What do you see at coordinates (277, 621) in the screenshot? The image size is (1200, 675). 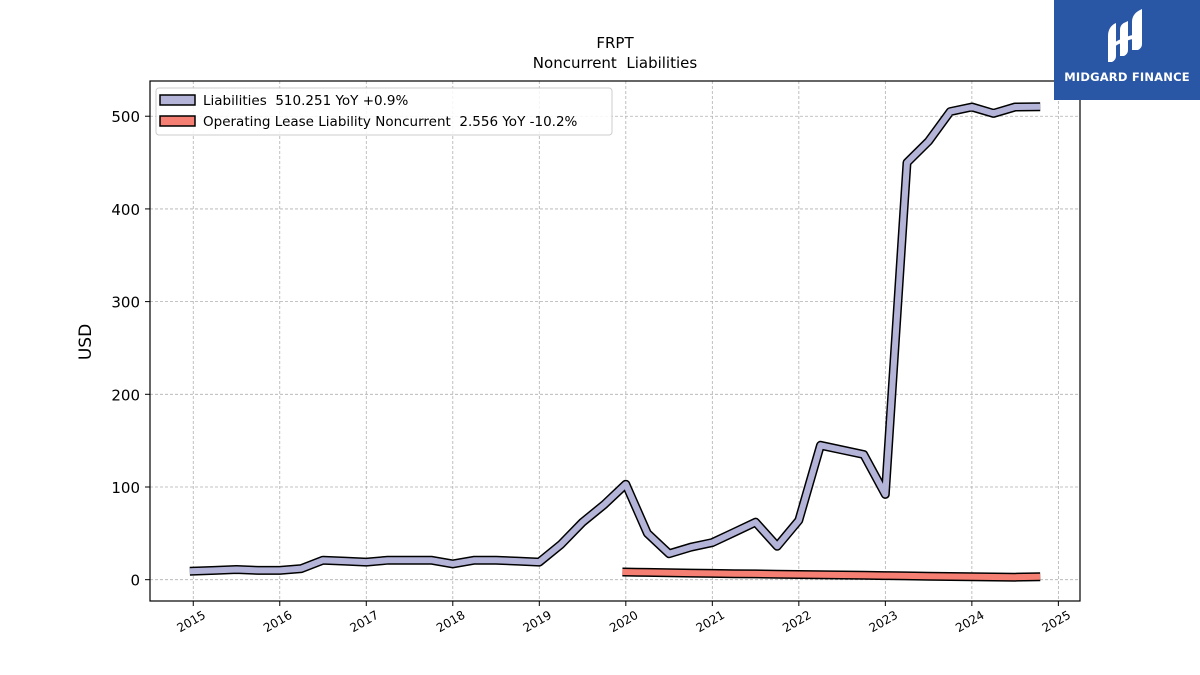 I see `x-tick-label: 2016` at bounding box center [277, 621].